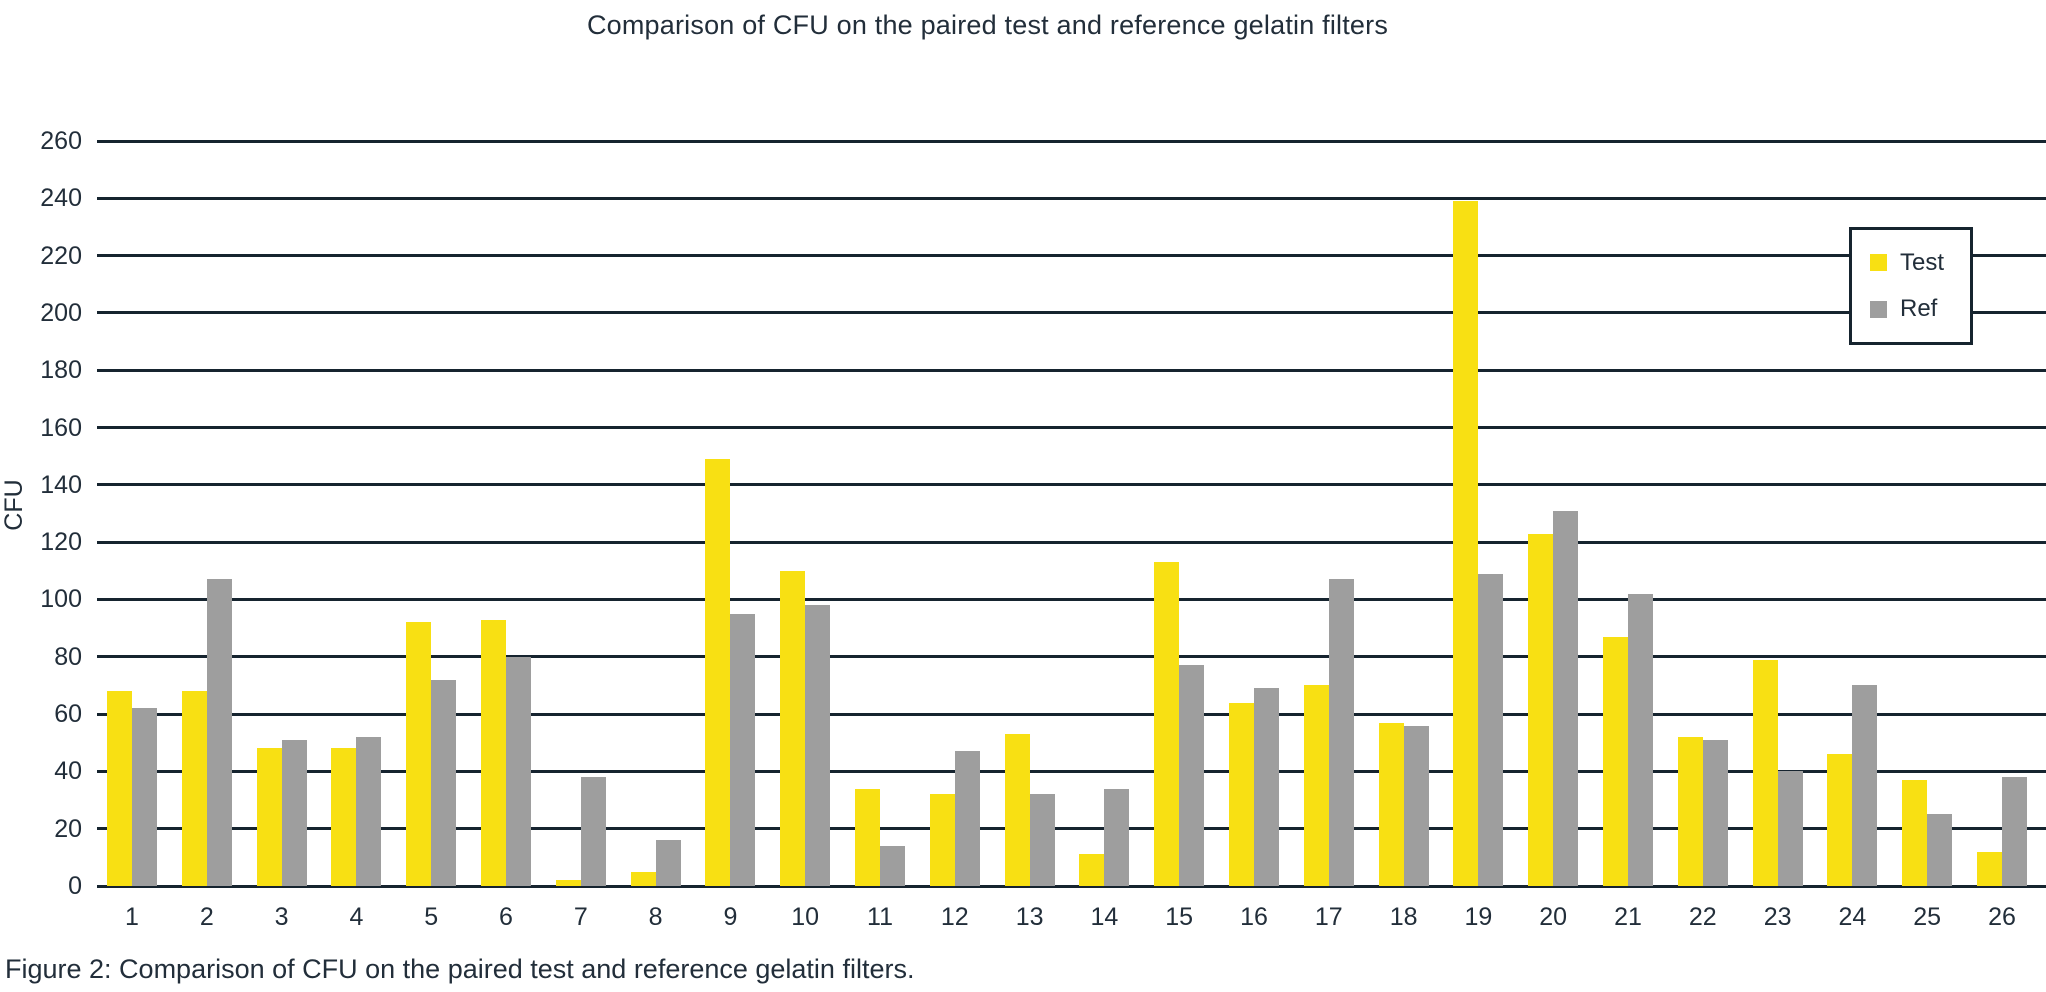 The height and width of the screenshot is (992, 2046). I want to click on x-tick-label-7: 7, so click(580, 917).